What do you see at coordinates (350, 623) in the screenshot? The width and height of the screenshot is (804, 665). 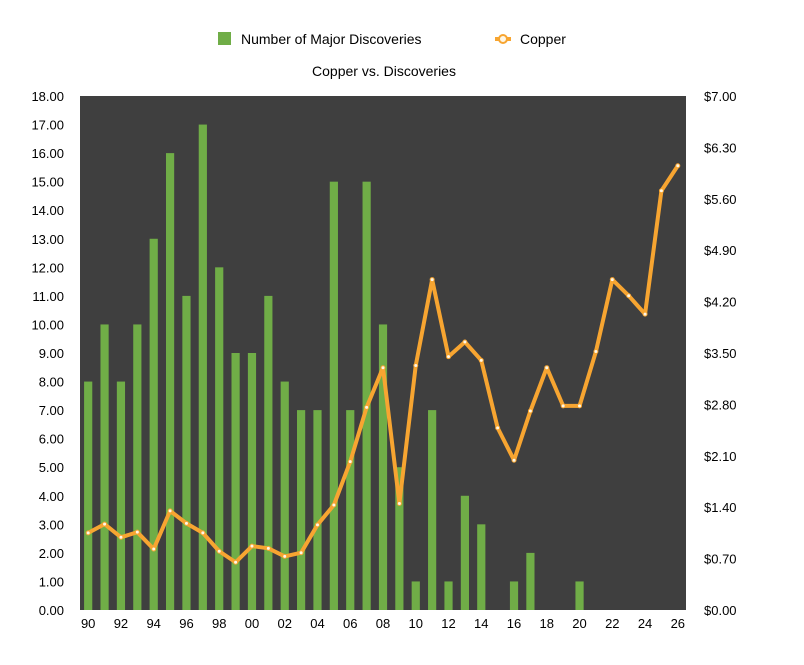 I see `x-tick-label: 06` at bounding box center [350, 623].